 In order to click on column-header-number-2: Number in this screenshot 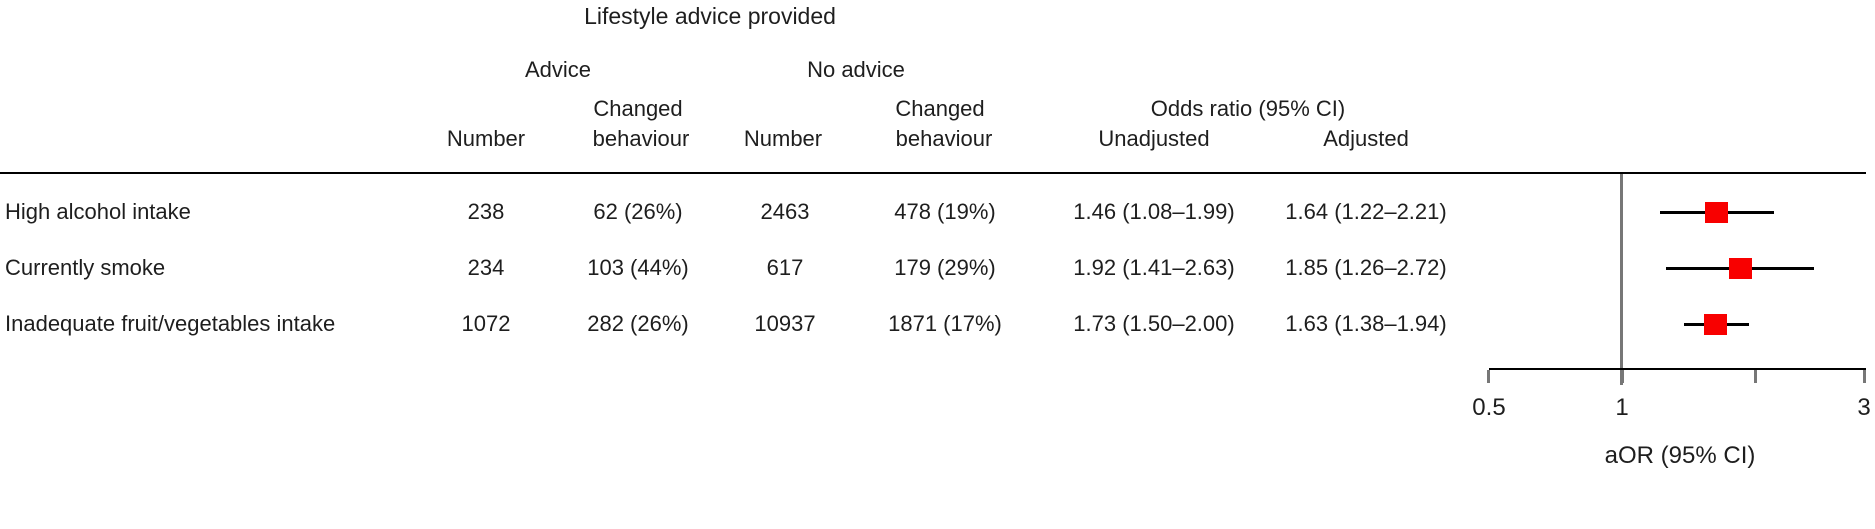, I will do `click(783, 138)`.